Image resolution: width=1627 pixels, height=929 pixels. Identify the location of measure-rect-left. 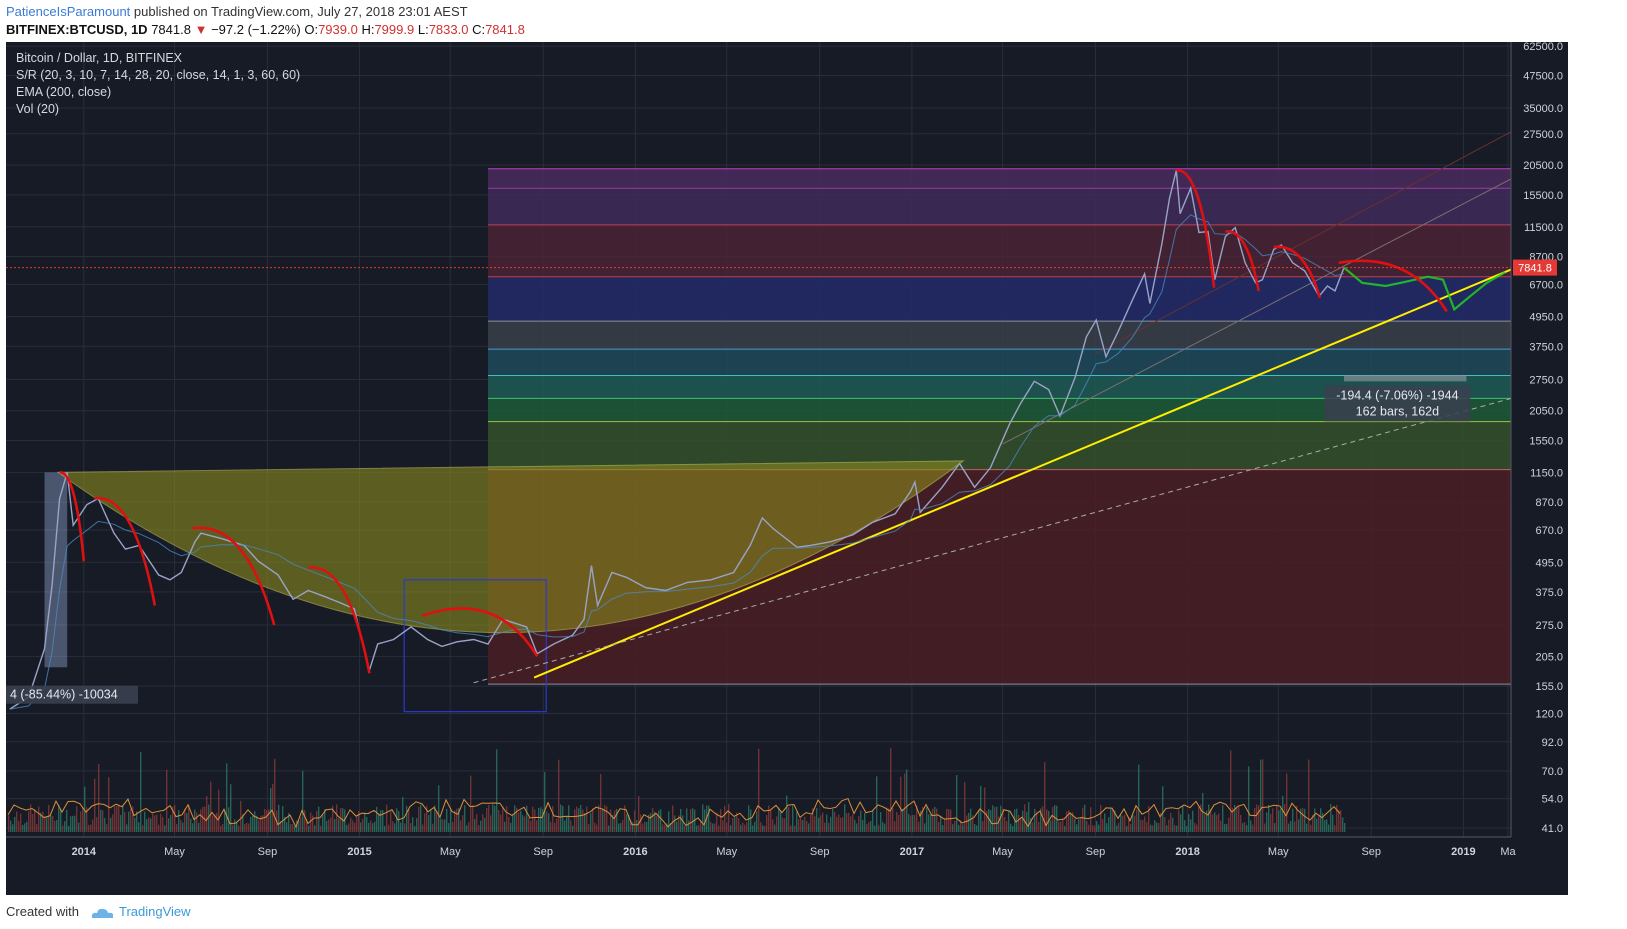
(56, 570).